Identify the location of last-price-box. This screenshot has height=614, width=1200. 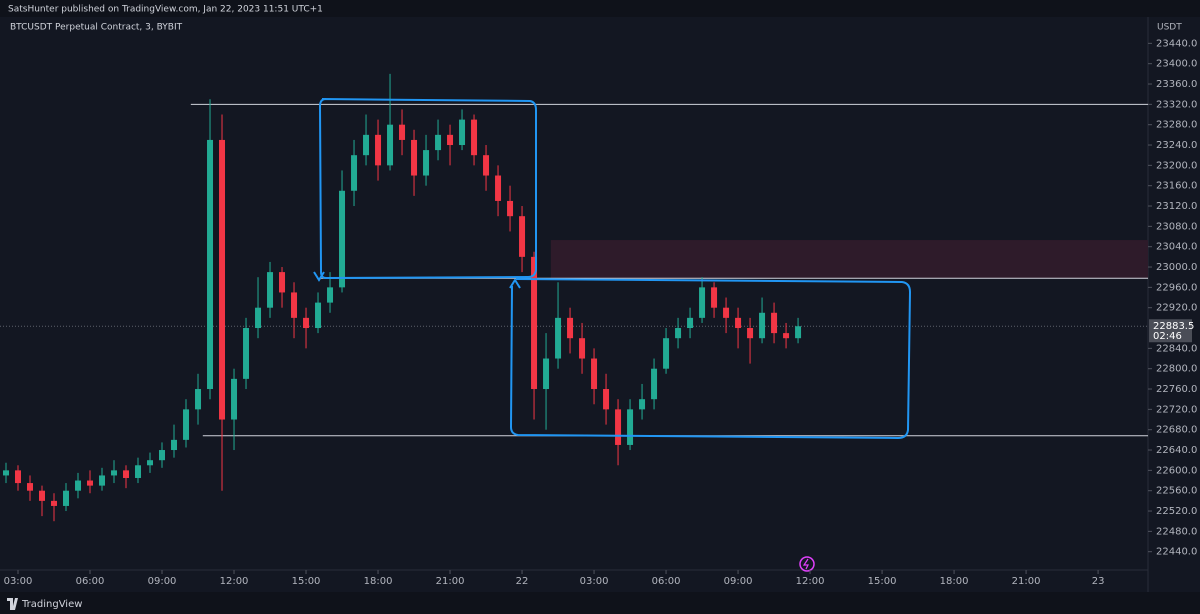
(1170, 331).